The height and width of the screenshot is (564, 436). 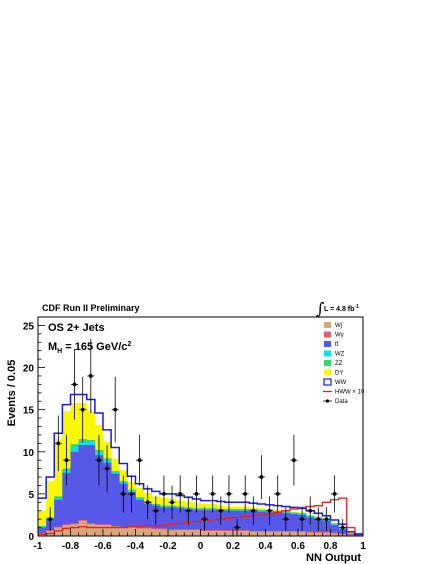 I want to click on legend-item-Wg: Wγ, so click(x=334, y=335).